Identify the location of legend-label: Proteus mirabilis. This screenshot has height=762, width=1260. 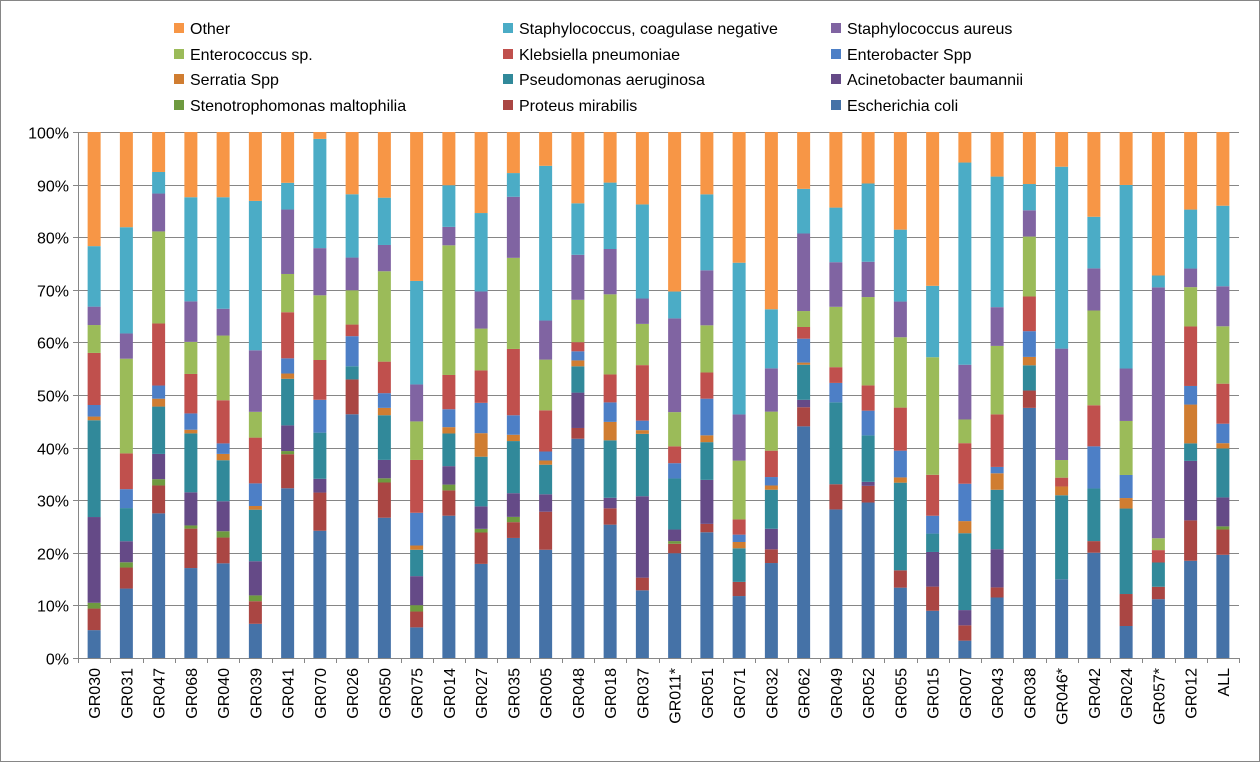
(578, 106).